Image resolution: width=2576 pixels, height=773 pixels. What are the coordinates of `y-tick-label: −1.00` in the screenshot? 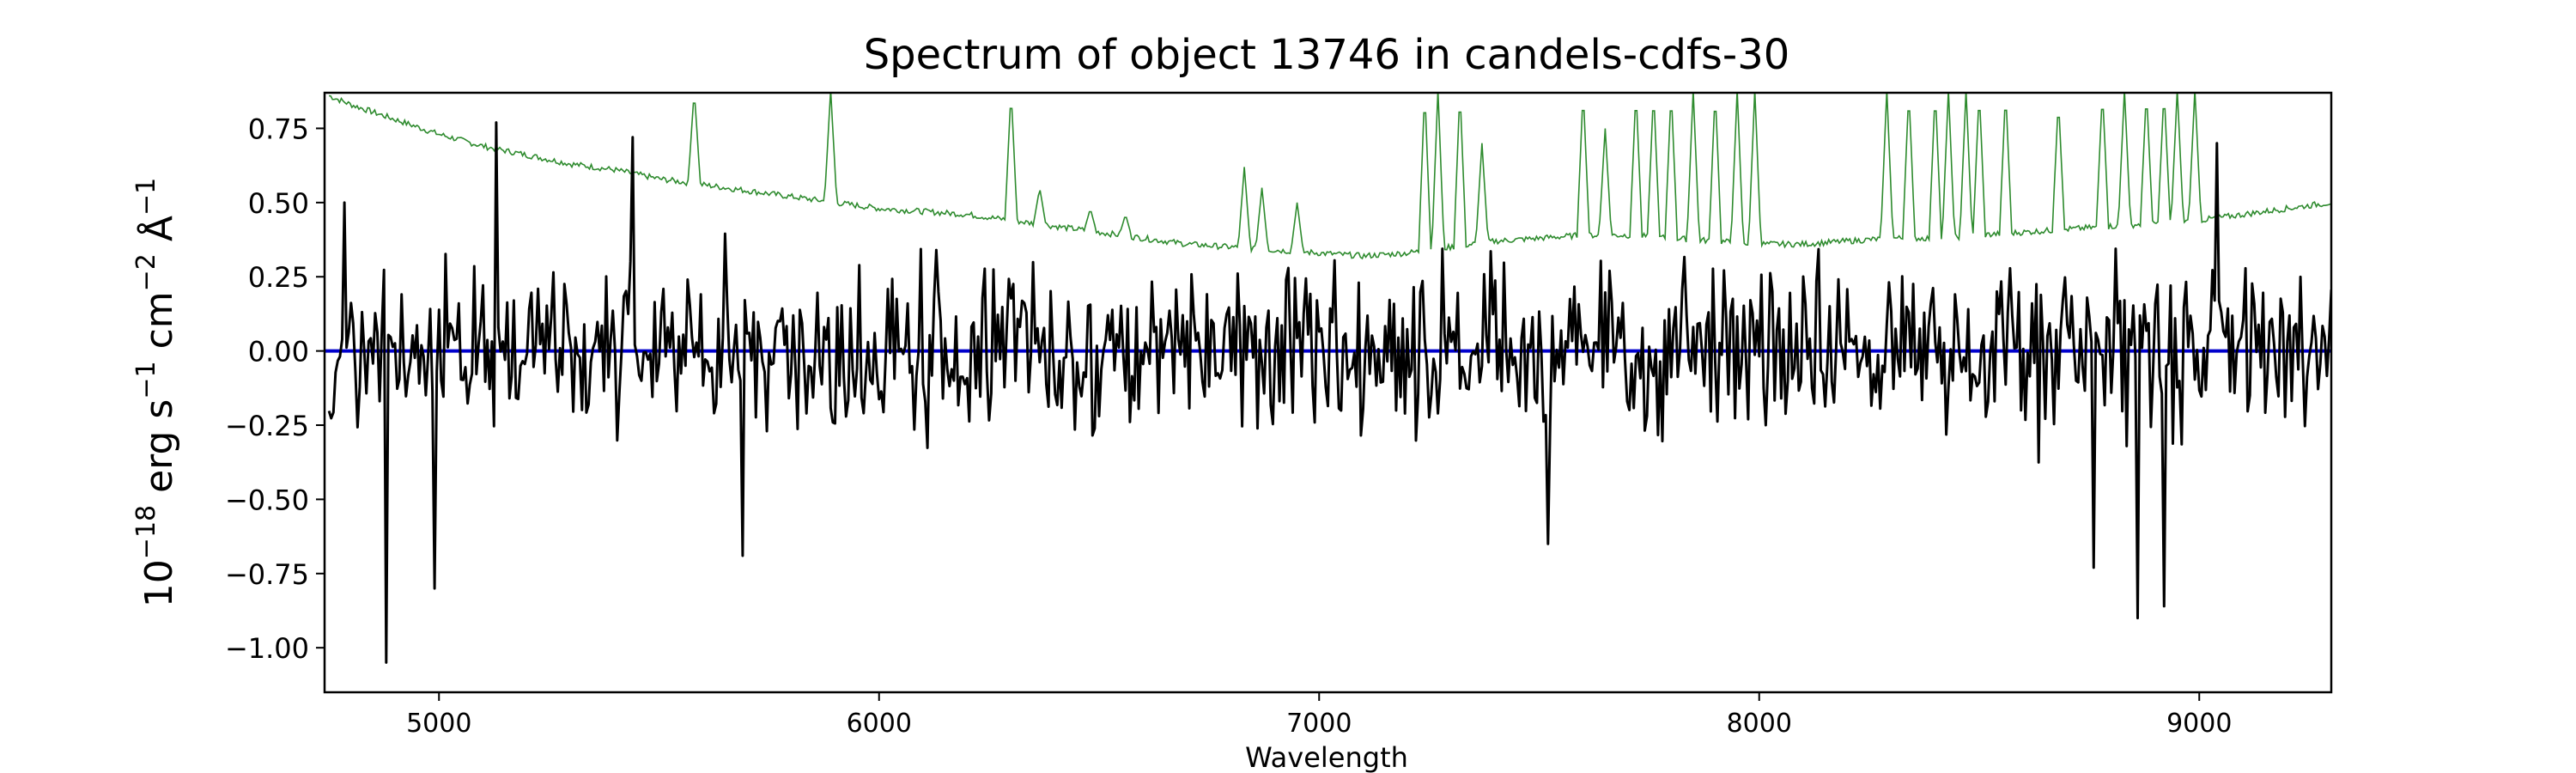 It's located at (267, 648).